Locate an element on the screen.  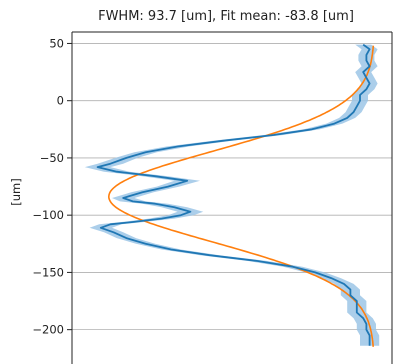
y-tick-label-5: −200 is located at coordinates (48, 330).